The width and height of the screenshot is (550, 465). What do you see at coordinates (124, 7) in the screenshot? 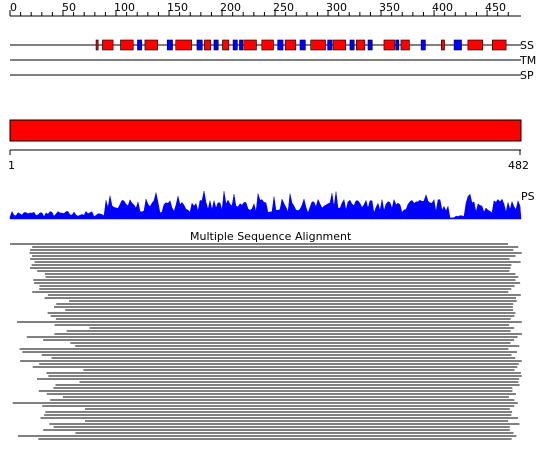
I see `ruler-label-100: 100` at bounding box center [124, 7].